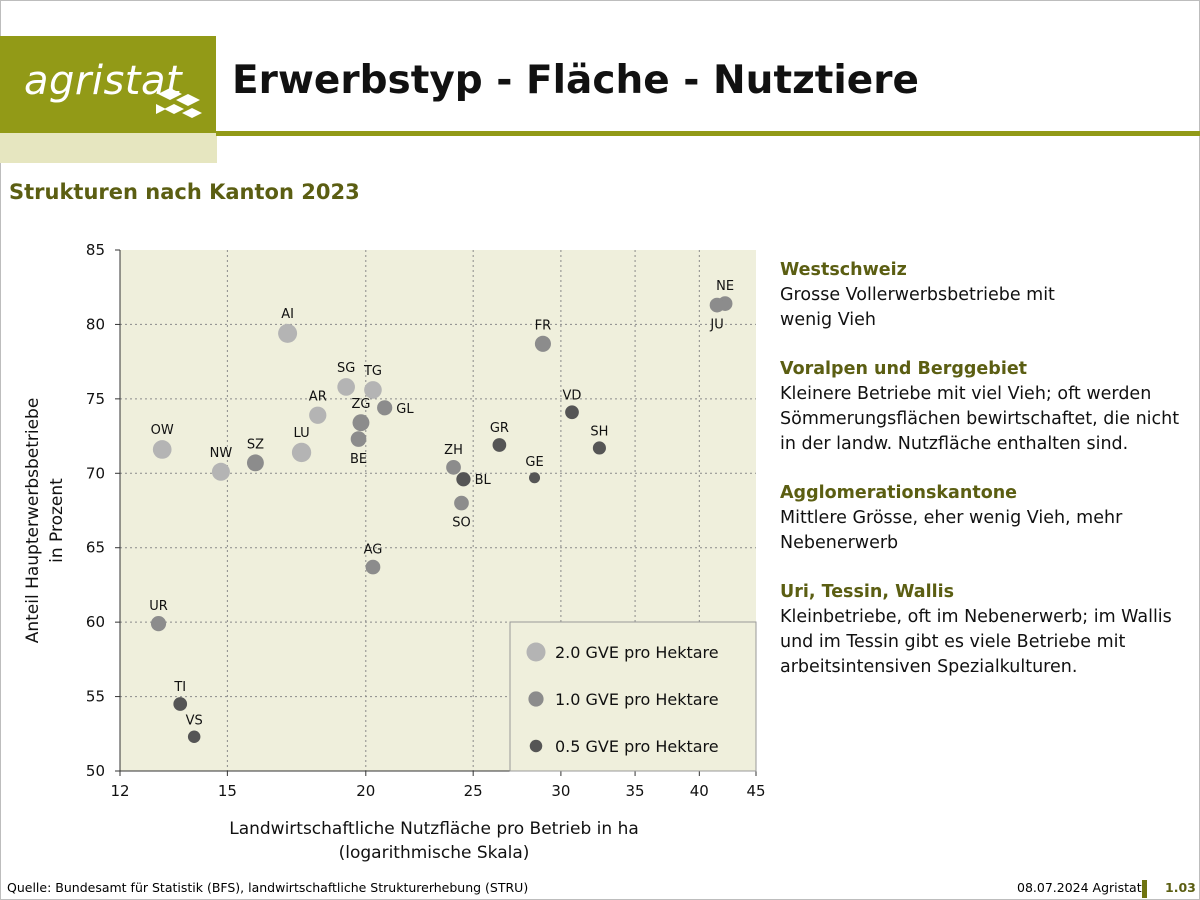 The image size is (1200, 900). Describe the element at coordinates (385, 408) in the screenshot. I see `data-point-gl` at that location.